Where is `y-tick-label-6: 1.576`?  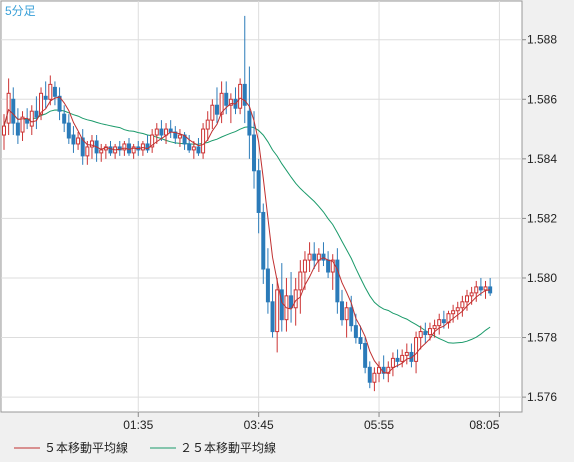 y-tick-label-6: 1.576 is located at coordinates (542, 397).